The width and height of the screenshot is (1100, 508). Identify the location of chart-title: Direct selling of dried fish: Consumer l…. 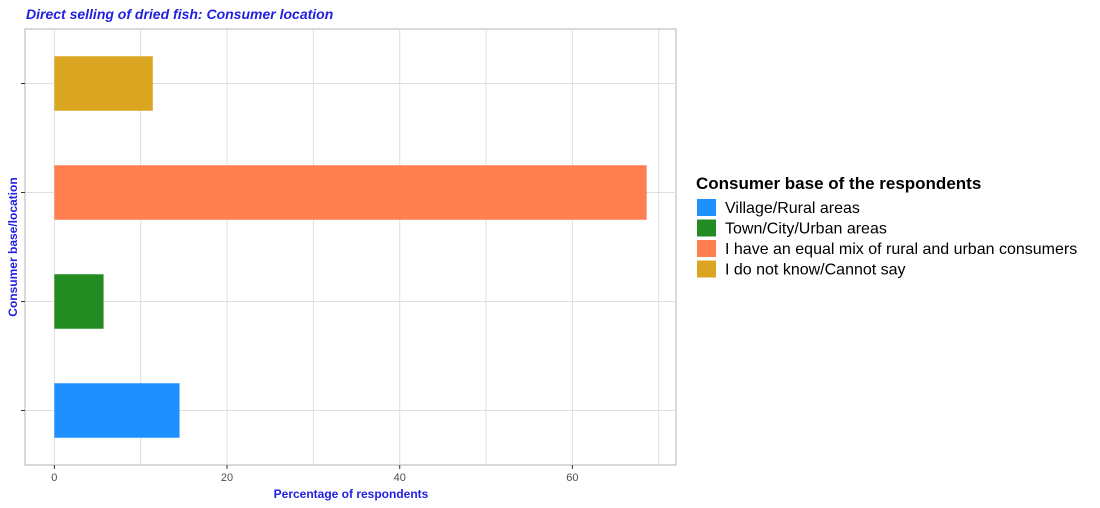
(179, 14).